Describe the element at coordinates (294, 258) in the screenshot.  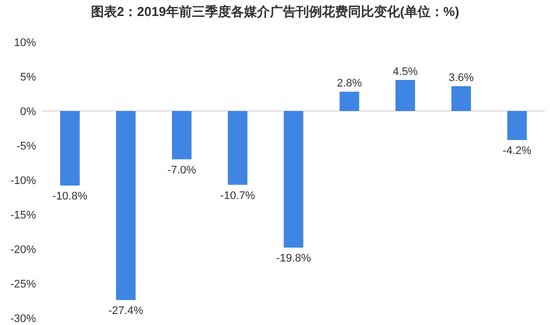
I see `data-label: -19.8%` at that location.